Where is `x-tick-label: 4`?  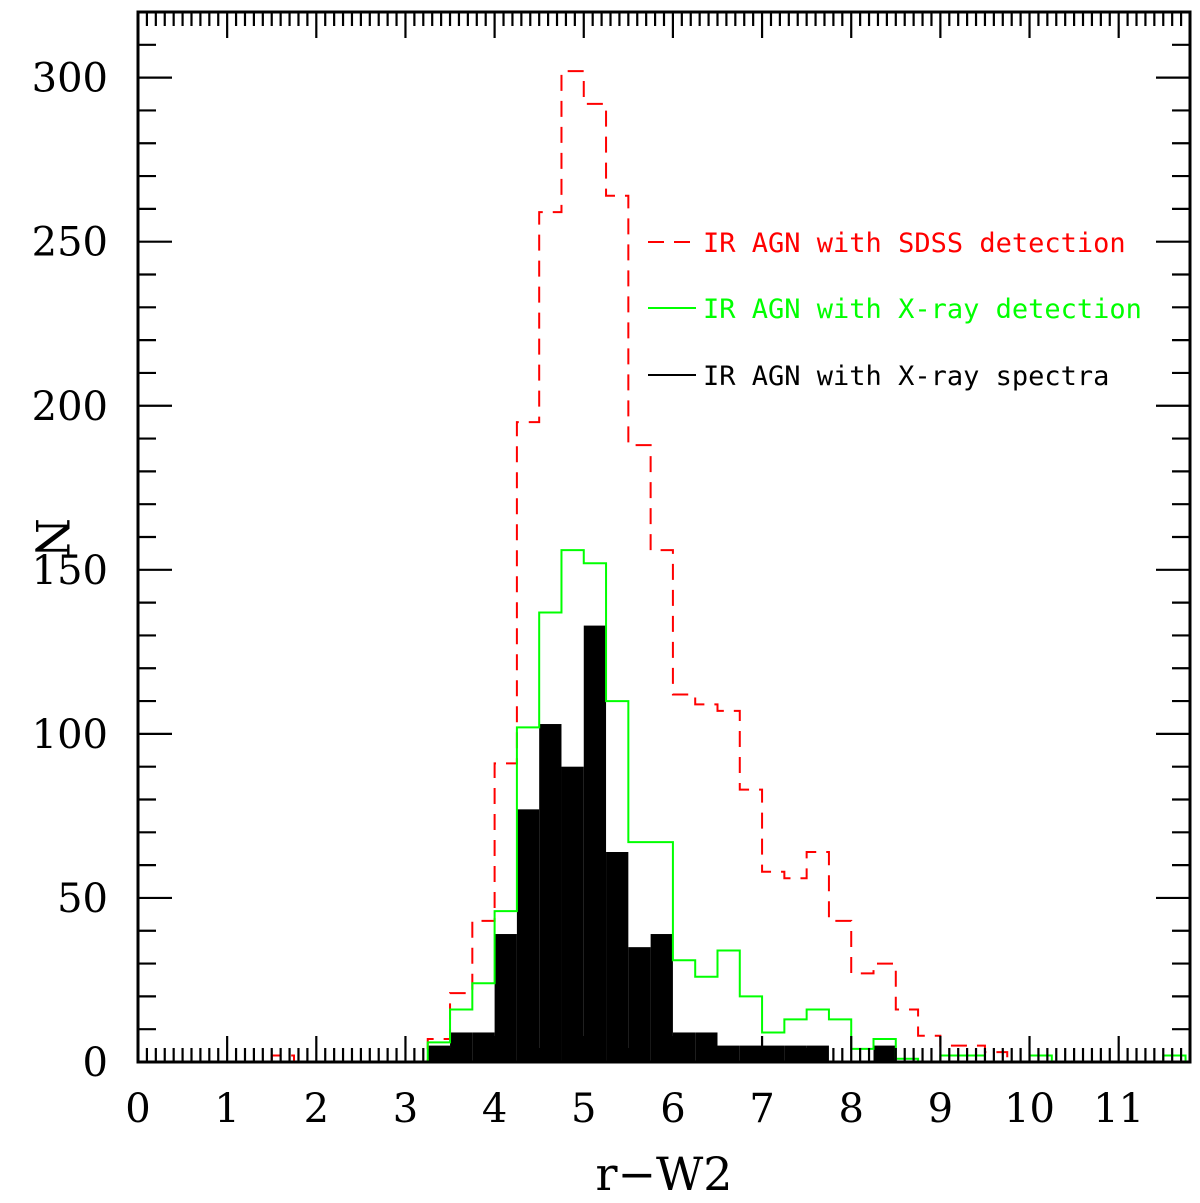 x-tick-label: 4 is located at coordinates (494, 1109).